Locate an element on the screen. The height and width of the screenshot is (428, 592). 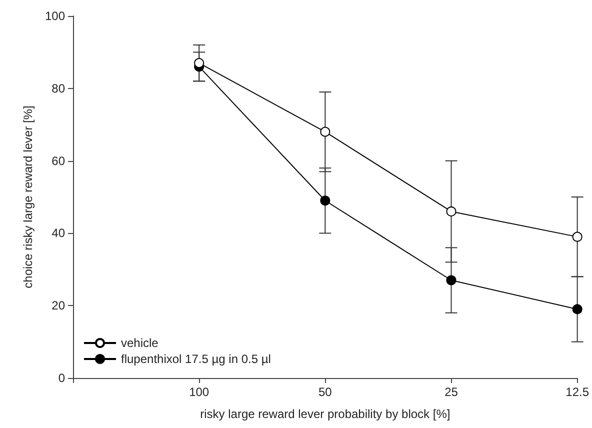
y-tick-label: 100 is located at coordinates (55, 16).